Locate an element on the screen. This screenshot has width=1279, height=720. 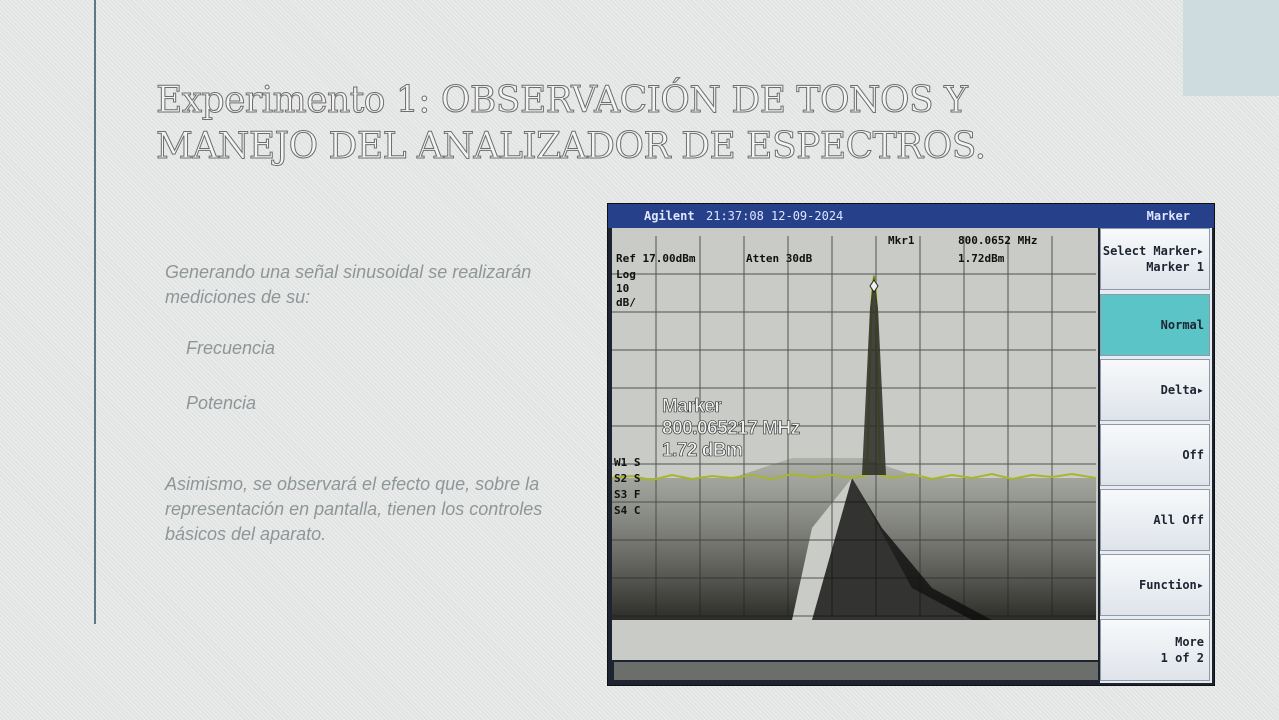
softkey-label: More is located at coordinates (1189, 642).